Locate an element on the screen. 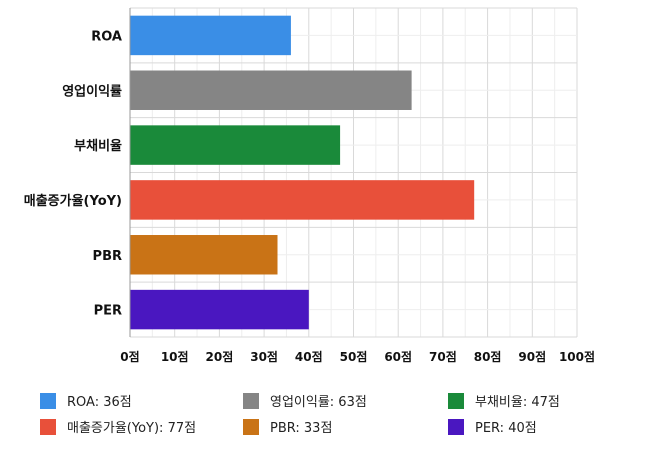  category-label: PER is located at coordinates (108, 311).